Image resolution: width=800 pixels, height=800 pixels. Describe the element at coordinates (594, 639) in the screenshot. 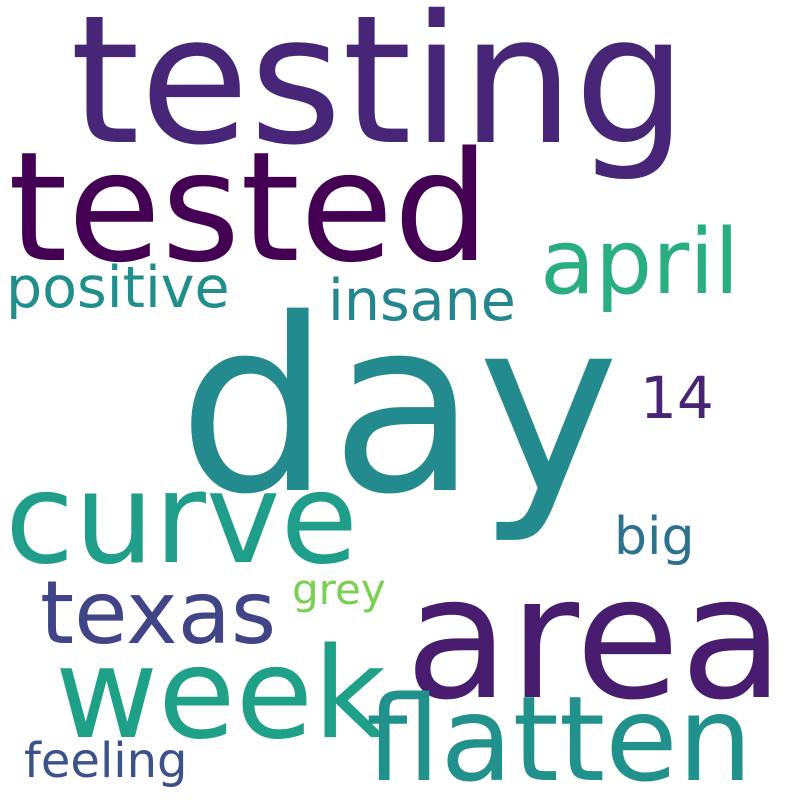

I see `word-area: area` at that location.